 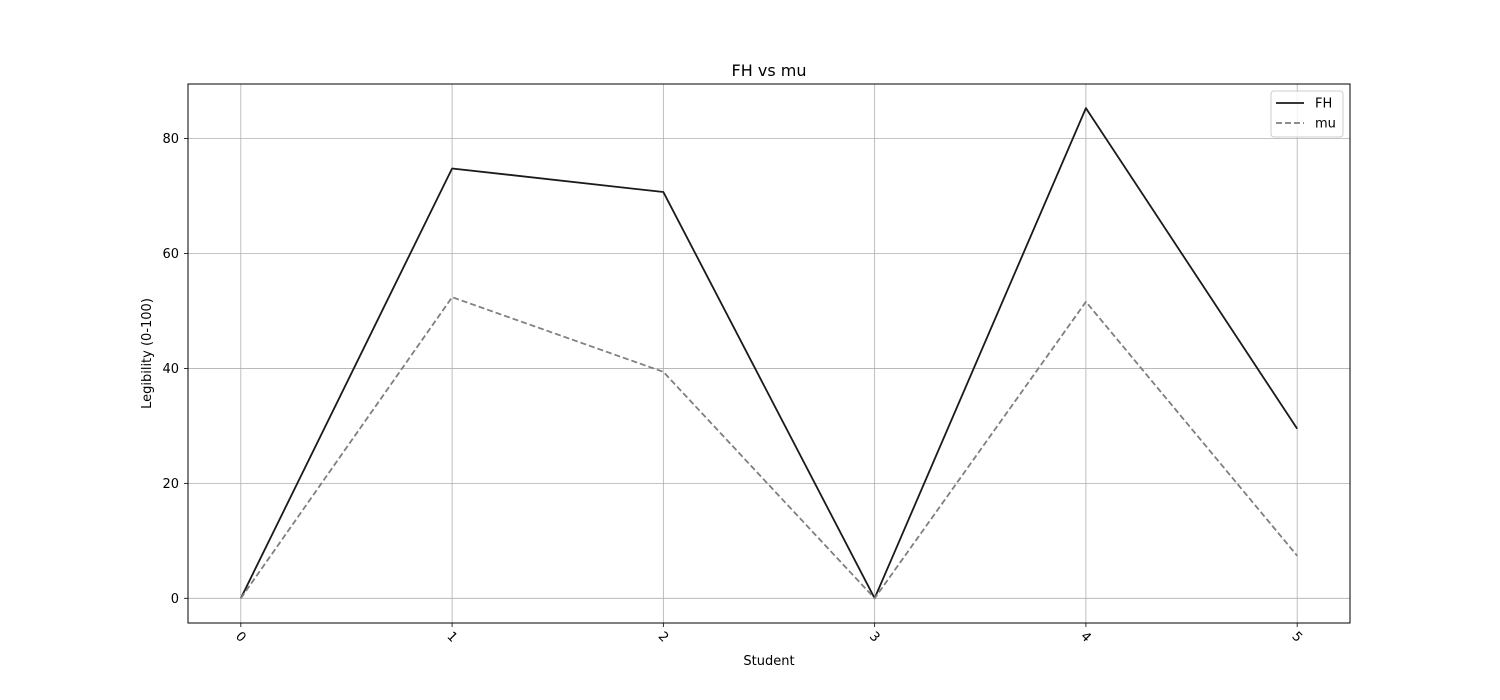 I want to click on y-axis-label: Legibility (0-100), so click(x=147, y=353).